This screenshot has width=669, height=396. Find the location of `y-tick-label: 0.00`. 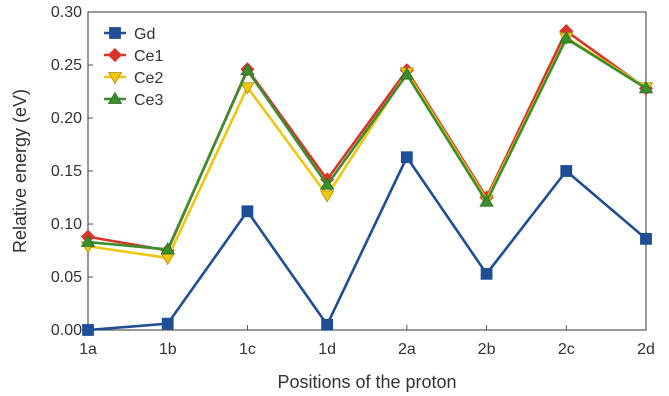

y-tick-label: 0.00 is located at coordinates (66, 330).